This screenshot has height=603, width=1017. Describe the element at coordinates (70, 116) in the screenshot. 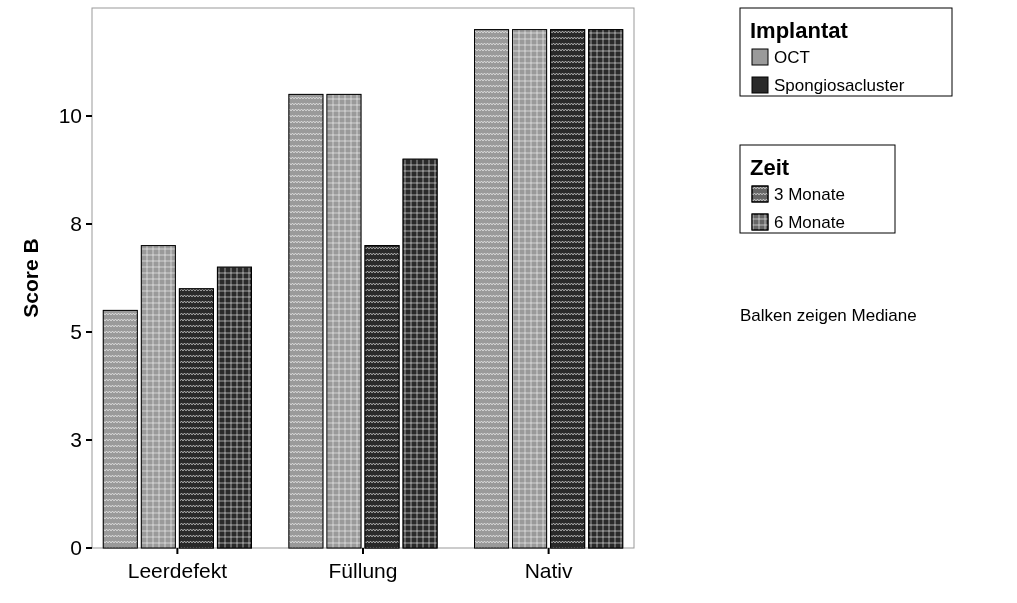

I see `y-tick-label: 10` at that location.